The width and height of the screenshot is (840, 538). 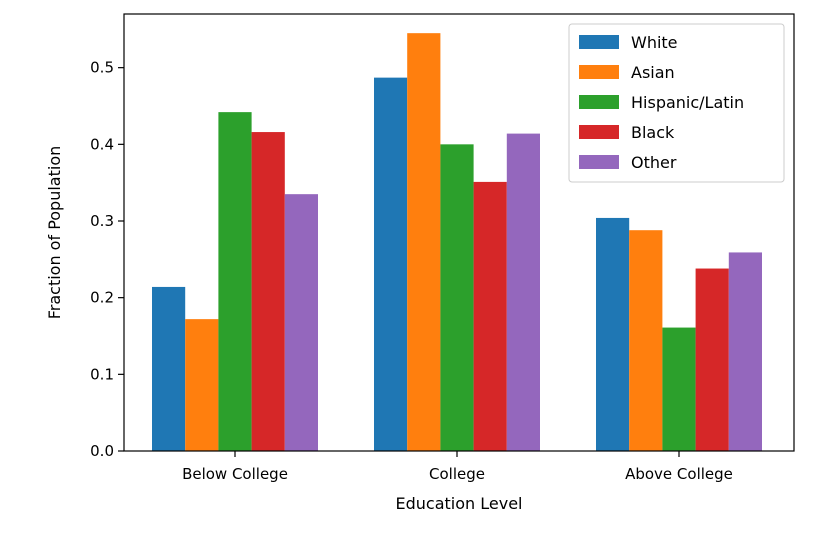 What do you see at coordinates (107, 259) in the screenshot?
I see `y-axis: 0.0 0.1 0.2 0.3 0.4 0.5` at bounding box center [107, 259].